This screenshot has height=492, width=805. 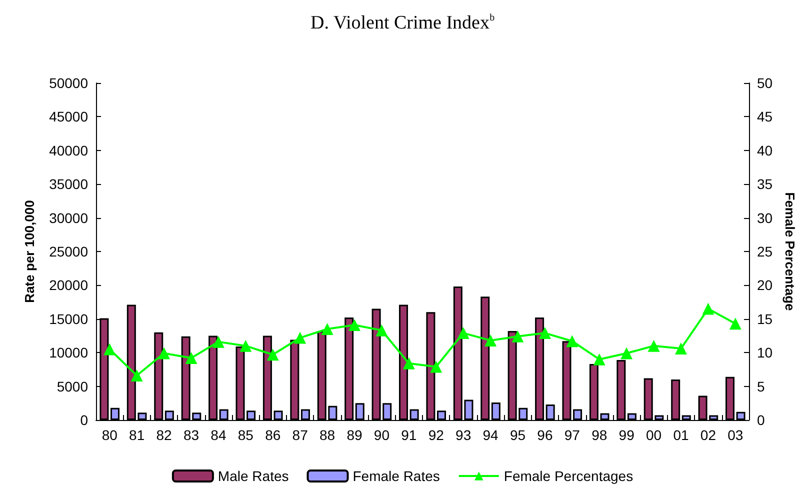 I want to click on x-tick-label: 82, so click(x=164, y=435).